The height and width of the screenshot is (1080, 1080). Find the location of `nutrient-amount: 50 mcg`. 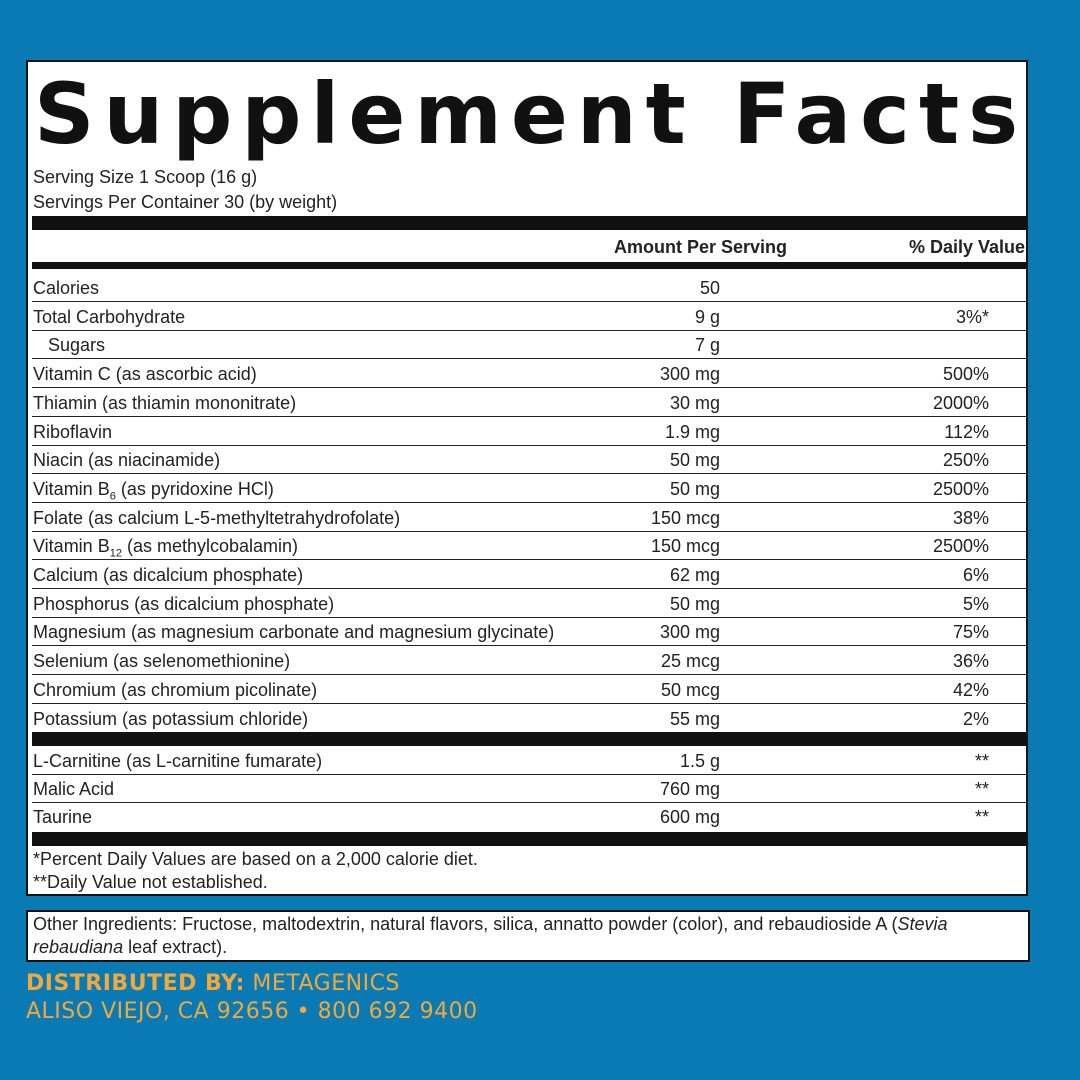

nutrient-amount: 50 mcg is located at coordinates (690, 689).